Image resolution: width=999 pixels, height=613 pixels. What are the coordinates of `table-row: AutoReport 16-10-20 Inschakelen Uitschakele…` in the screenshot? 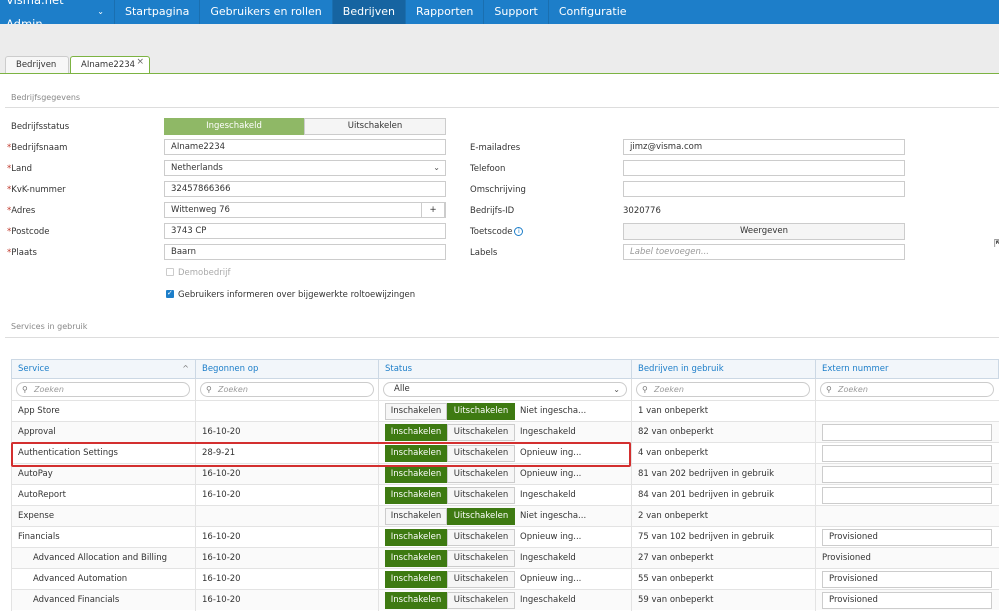 It's located at (505, 495).